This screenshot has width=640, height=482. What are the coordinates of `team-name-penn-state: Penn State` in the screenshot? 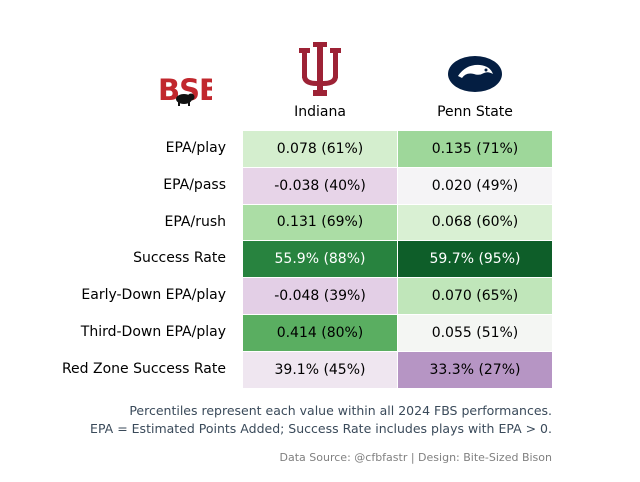 It's located at (475, 112).